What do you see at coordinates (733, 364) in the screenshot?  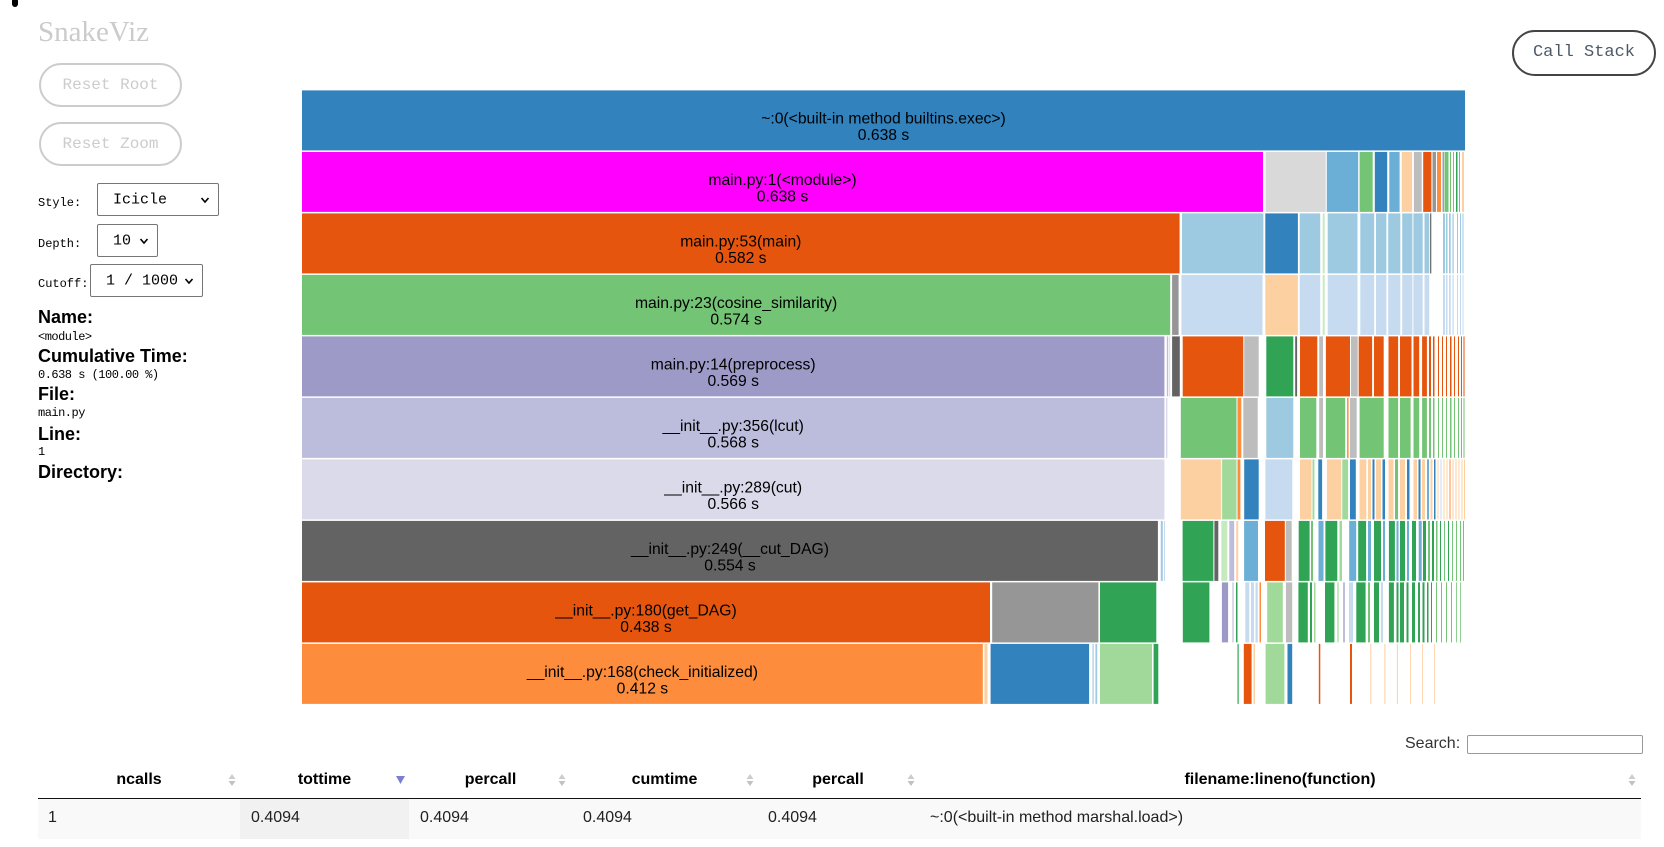 I see `svg-text: main.py:14(preprocess)` at bounding box center [733, 364].